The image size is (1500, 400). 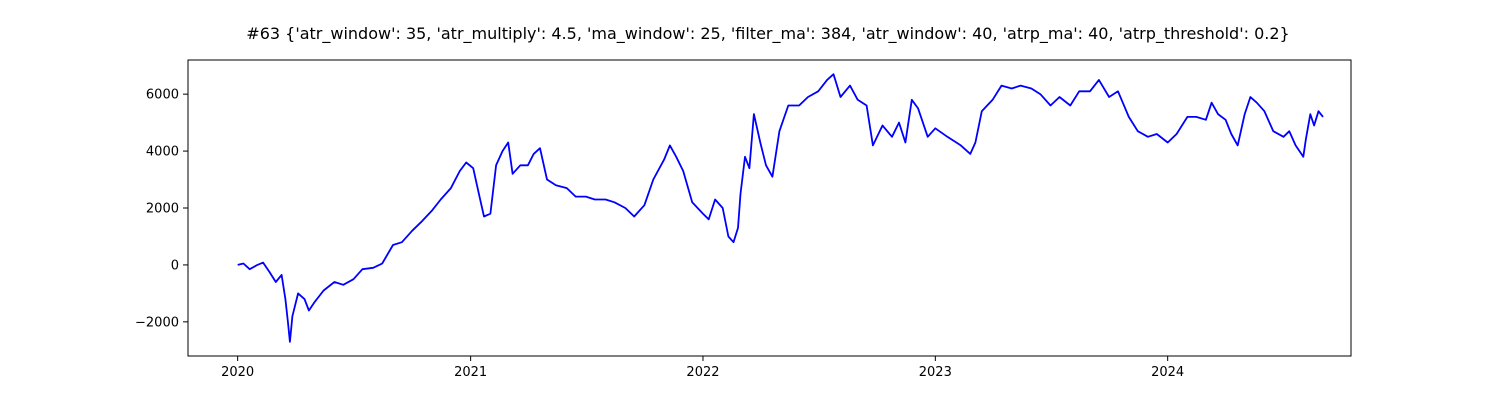 What do you see at coordinates (162, 95) in the screenshot?
I see `y-tick-label: 6000` at bounding box center [162, 95].